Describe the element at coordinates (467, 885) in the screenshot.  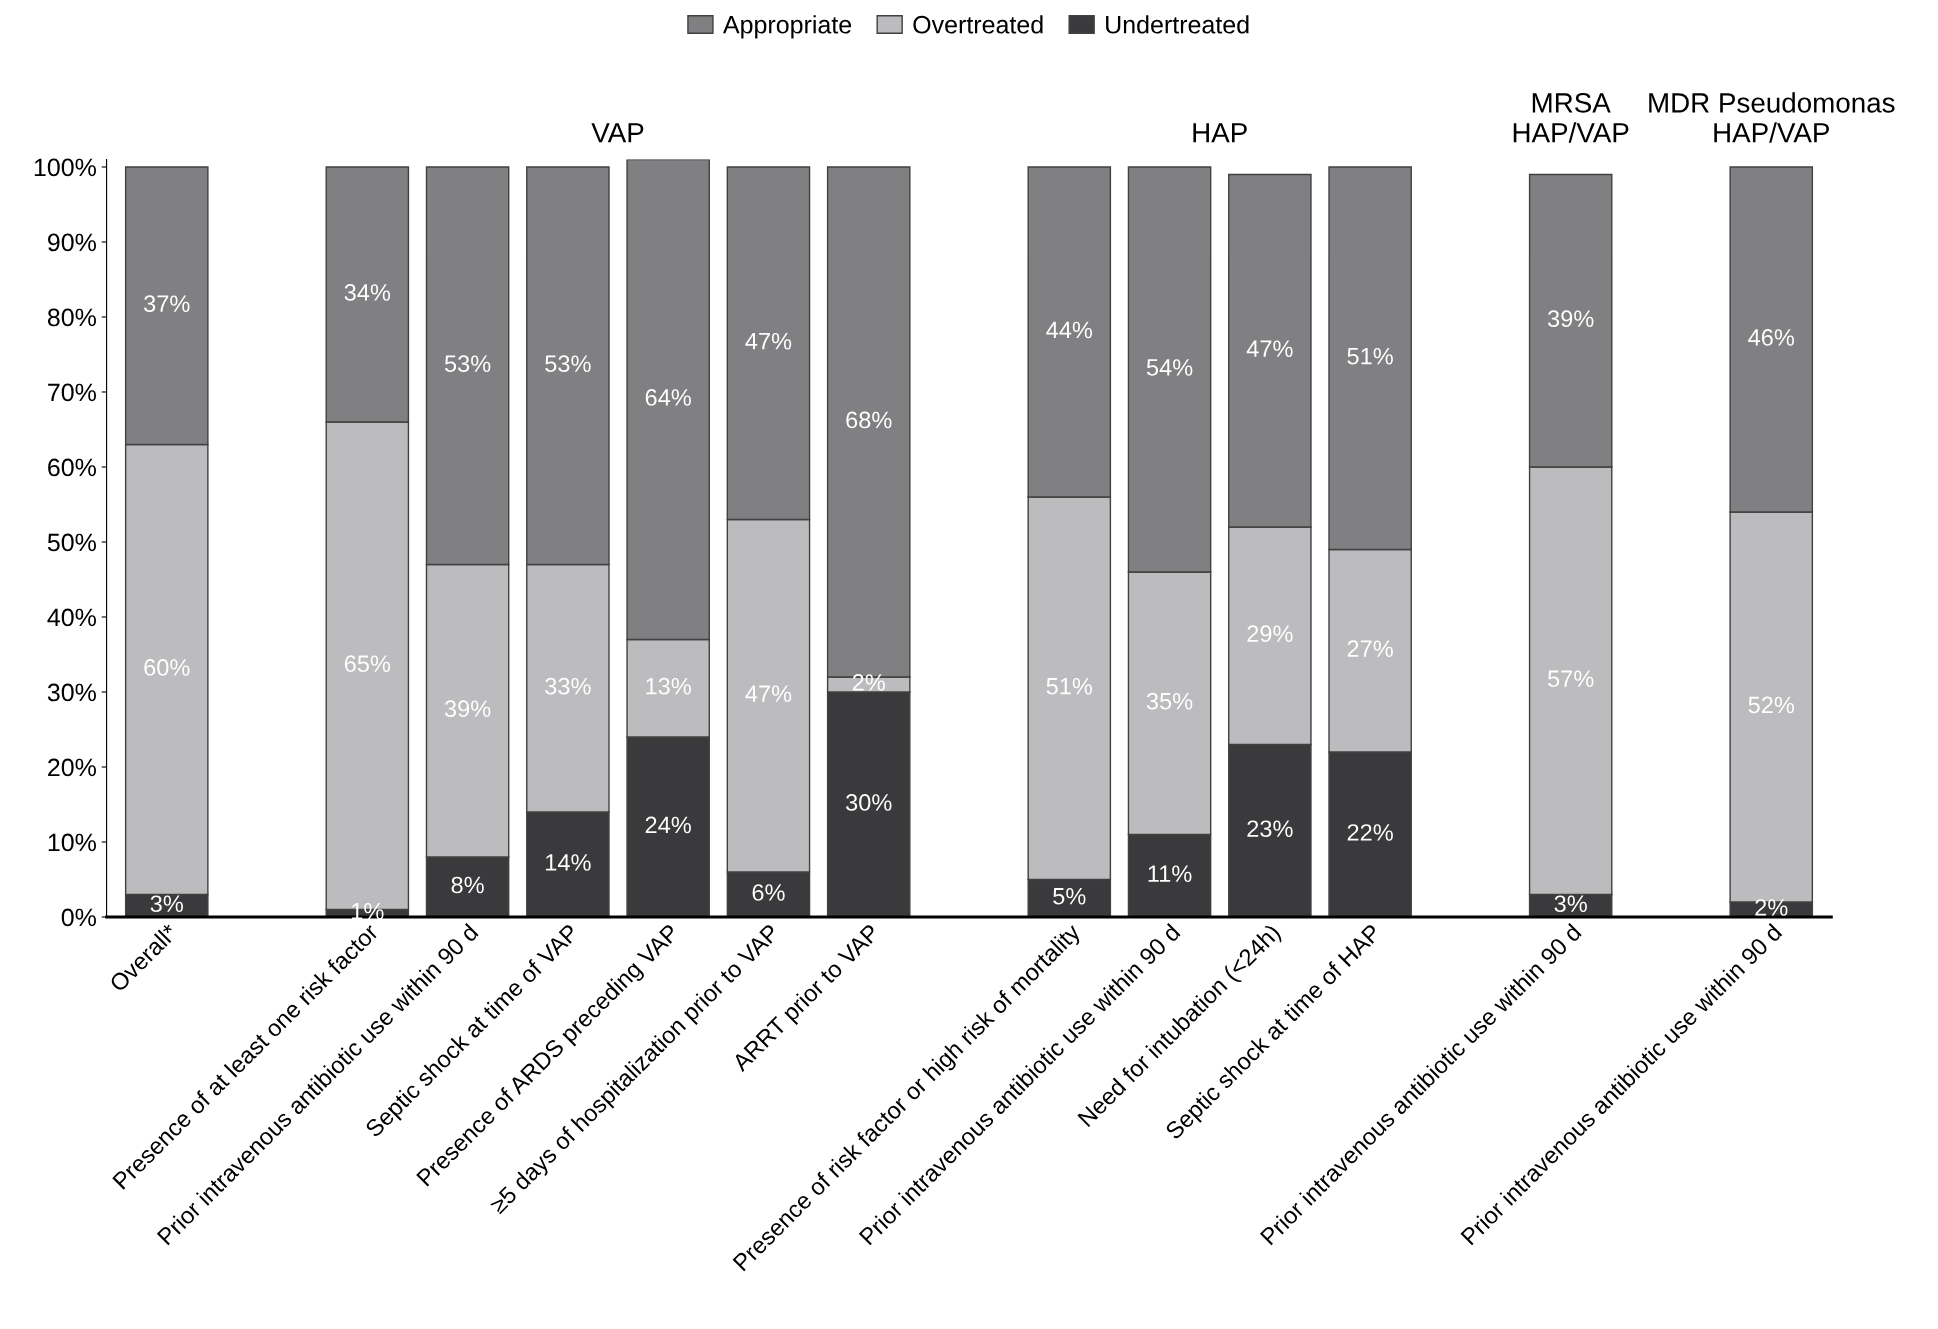
I see `data-label: 8%` at that location.